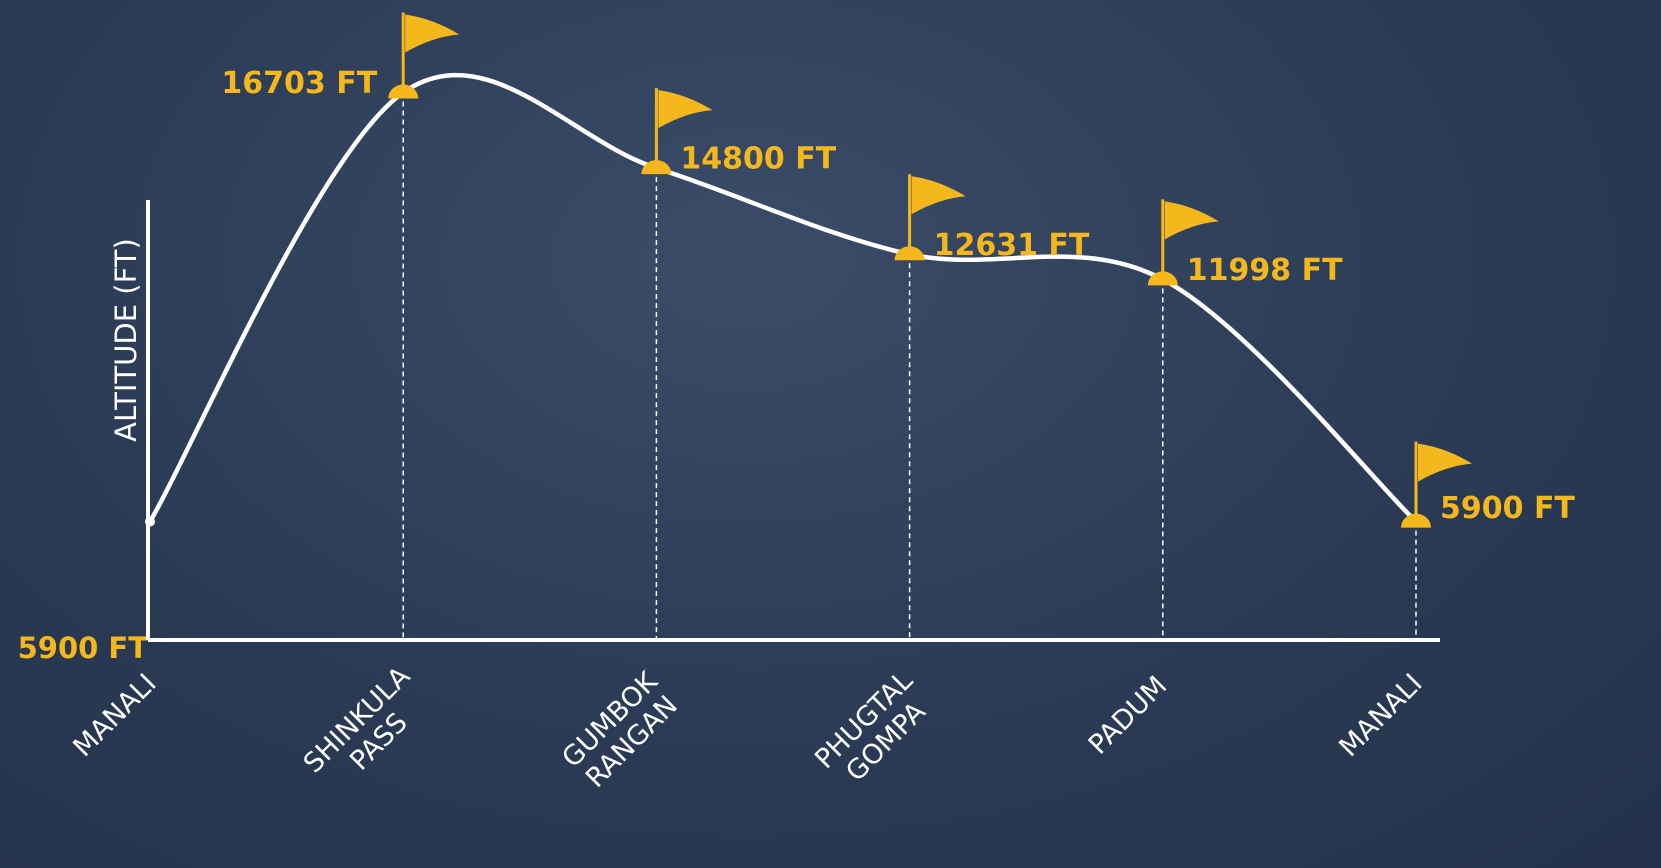 The width and height of the screenshot is (1661, 868). What do you see at coordinates (1507, 508) in the screenshot?
I see `value-label: 5900 FT` at bounding box center [1507, 508].